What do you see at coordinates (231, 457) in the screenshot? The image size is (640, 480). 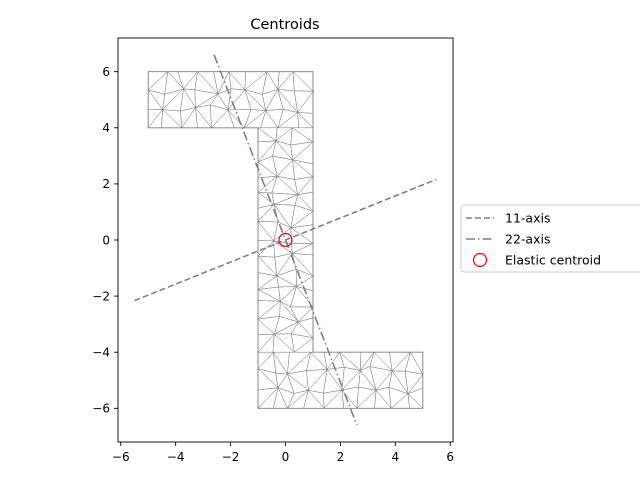 I see `x-tick-label: −2` at bounding box center [231, 457].